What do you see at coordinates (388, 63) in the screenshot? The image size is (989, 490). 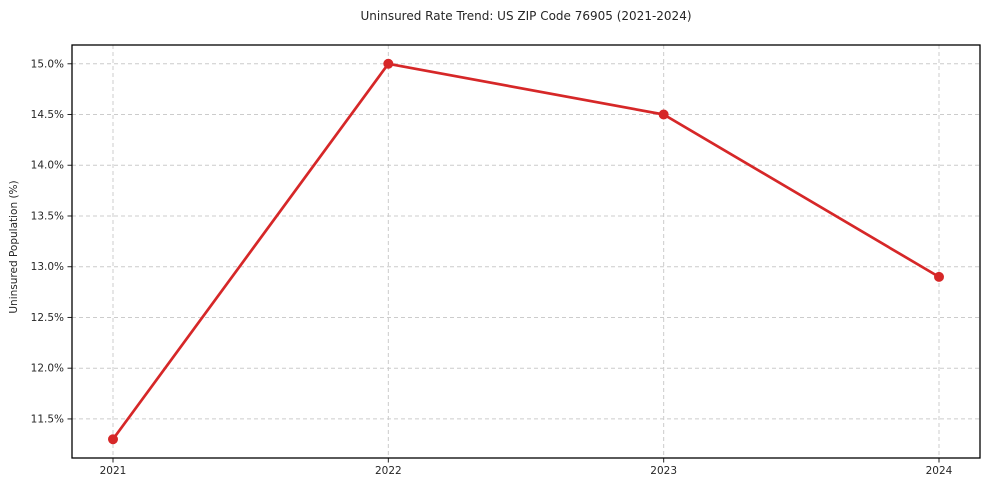 I see `data-point-2022` at bounding box center [388, 63].